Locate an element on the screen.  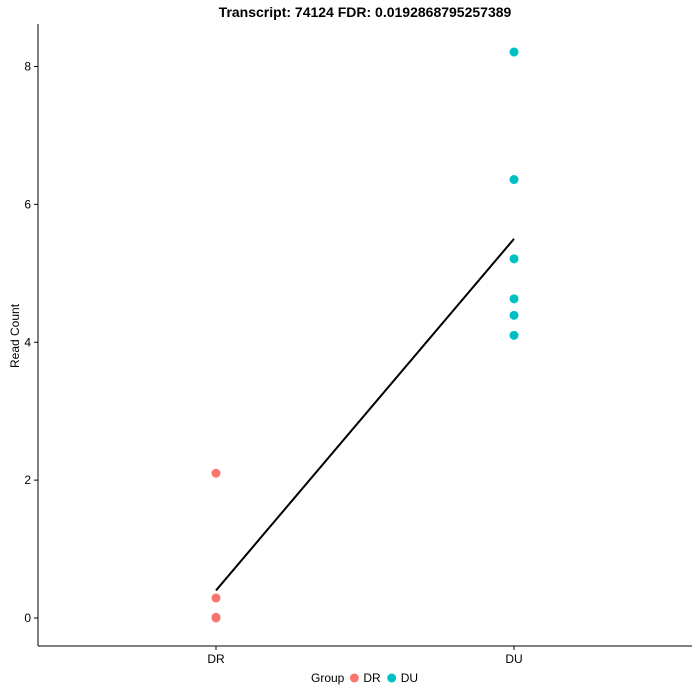
y-tick-label: 0 is located at coordinates (27, 618).